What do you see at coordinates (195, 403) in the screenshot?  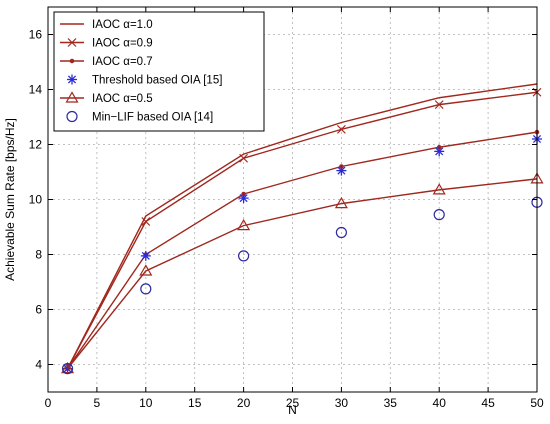 I see `x-tick-label: 15` at bounding box center [195, 403].